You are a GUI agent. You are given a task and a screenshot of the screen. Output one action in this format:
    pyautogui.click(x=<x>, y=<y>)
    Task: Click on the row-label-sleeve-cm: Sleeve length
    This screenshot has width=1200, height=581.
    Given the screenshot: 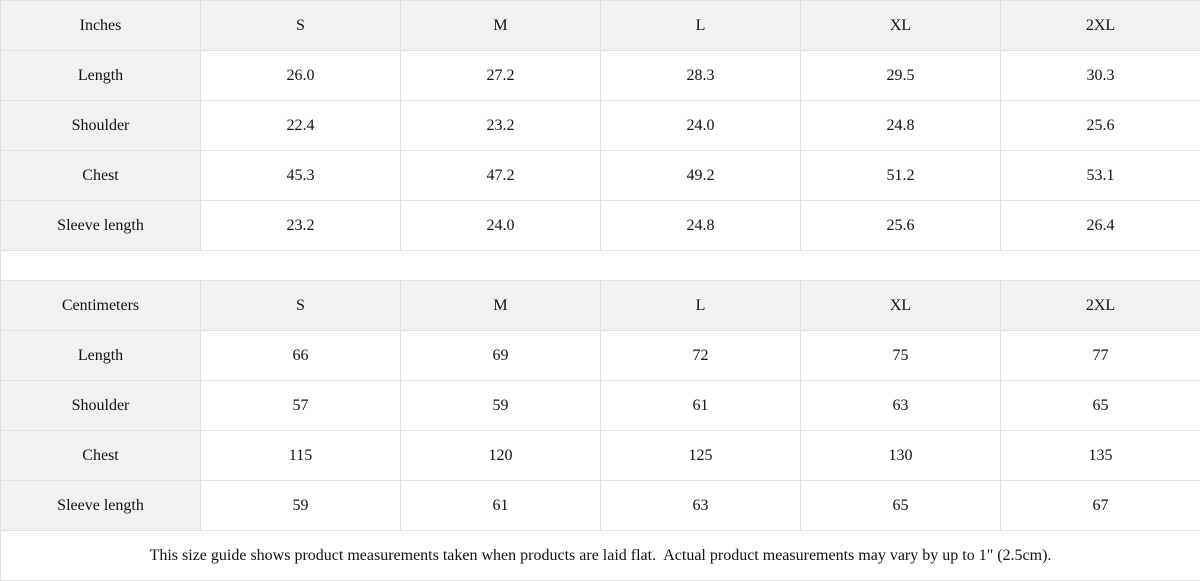 What is the action you would take?
    pyautogui.click(x=101, y=506)
    